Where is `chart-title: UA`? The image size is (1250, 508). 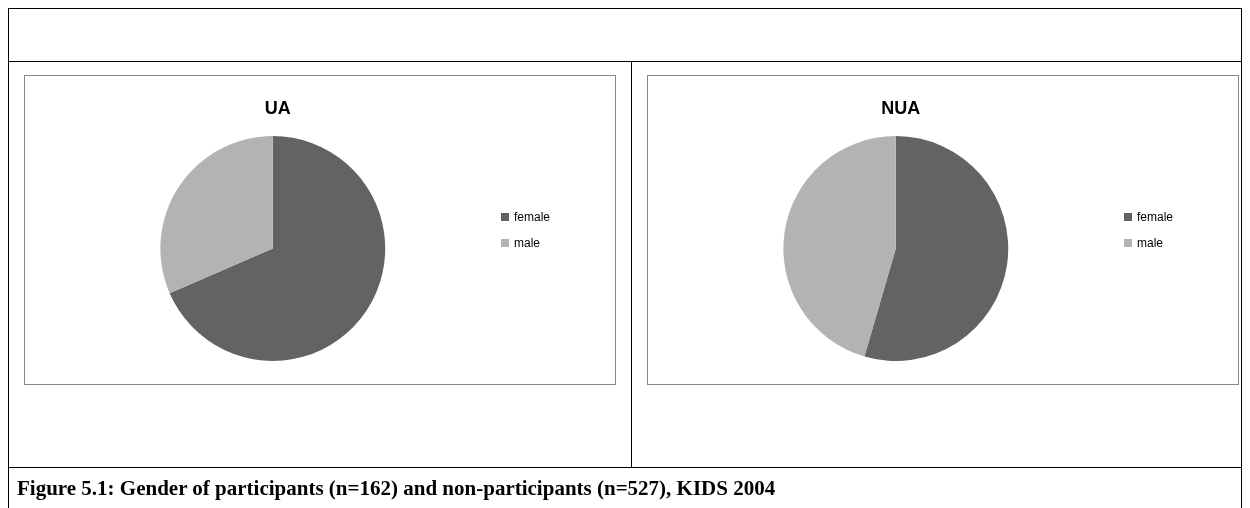 chart-title: UA is located at coordinates (277, 108).